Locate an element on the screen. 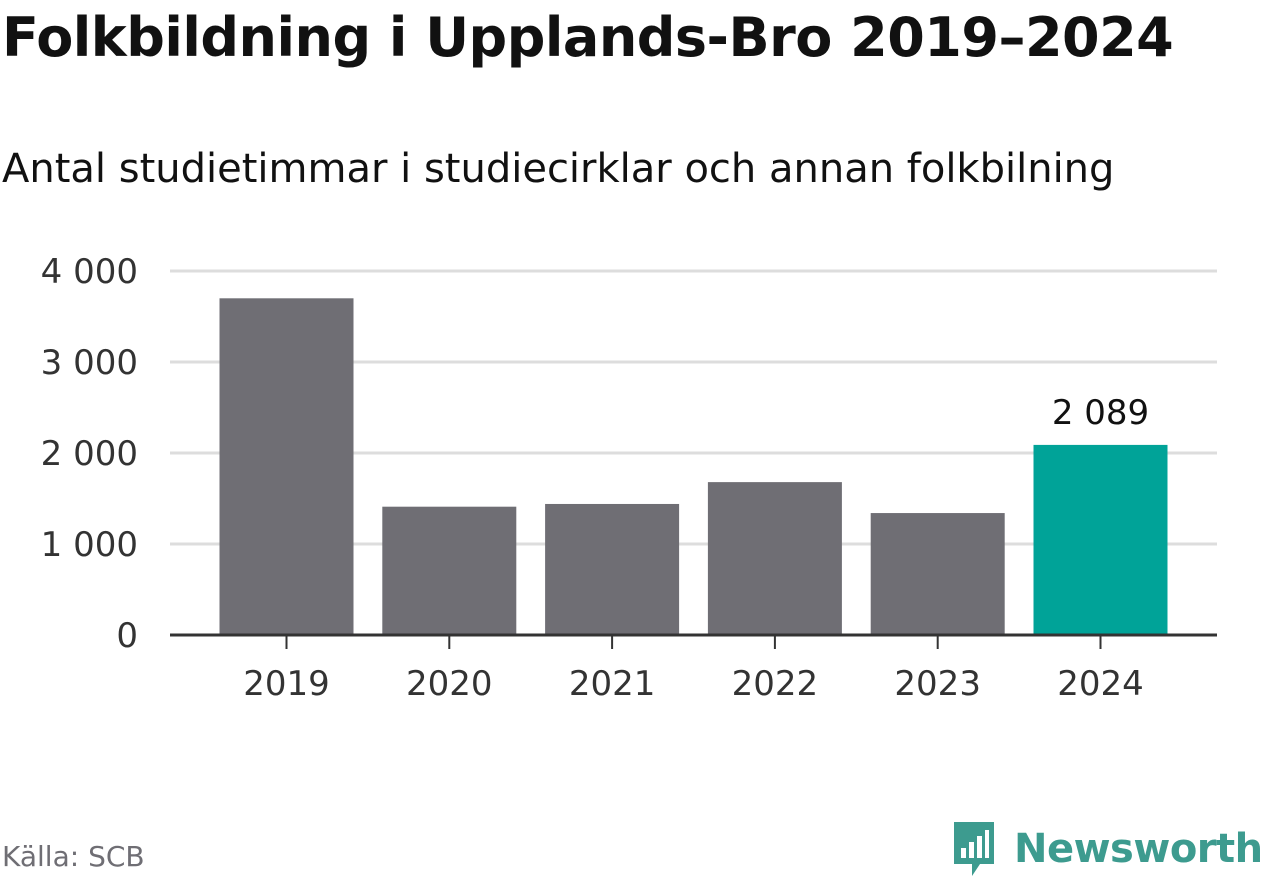  chart-title: Folkbildning i Upplands-Bro 2019–2024 is located at coordinates (588, 37).